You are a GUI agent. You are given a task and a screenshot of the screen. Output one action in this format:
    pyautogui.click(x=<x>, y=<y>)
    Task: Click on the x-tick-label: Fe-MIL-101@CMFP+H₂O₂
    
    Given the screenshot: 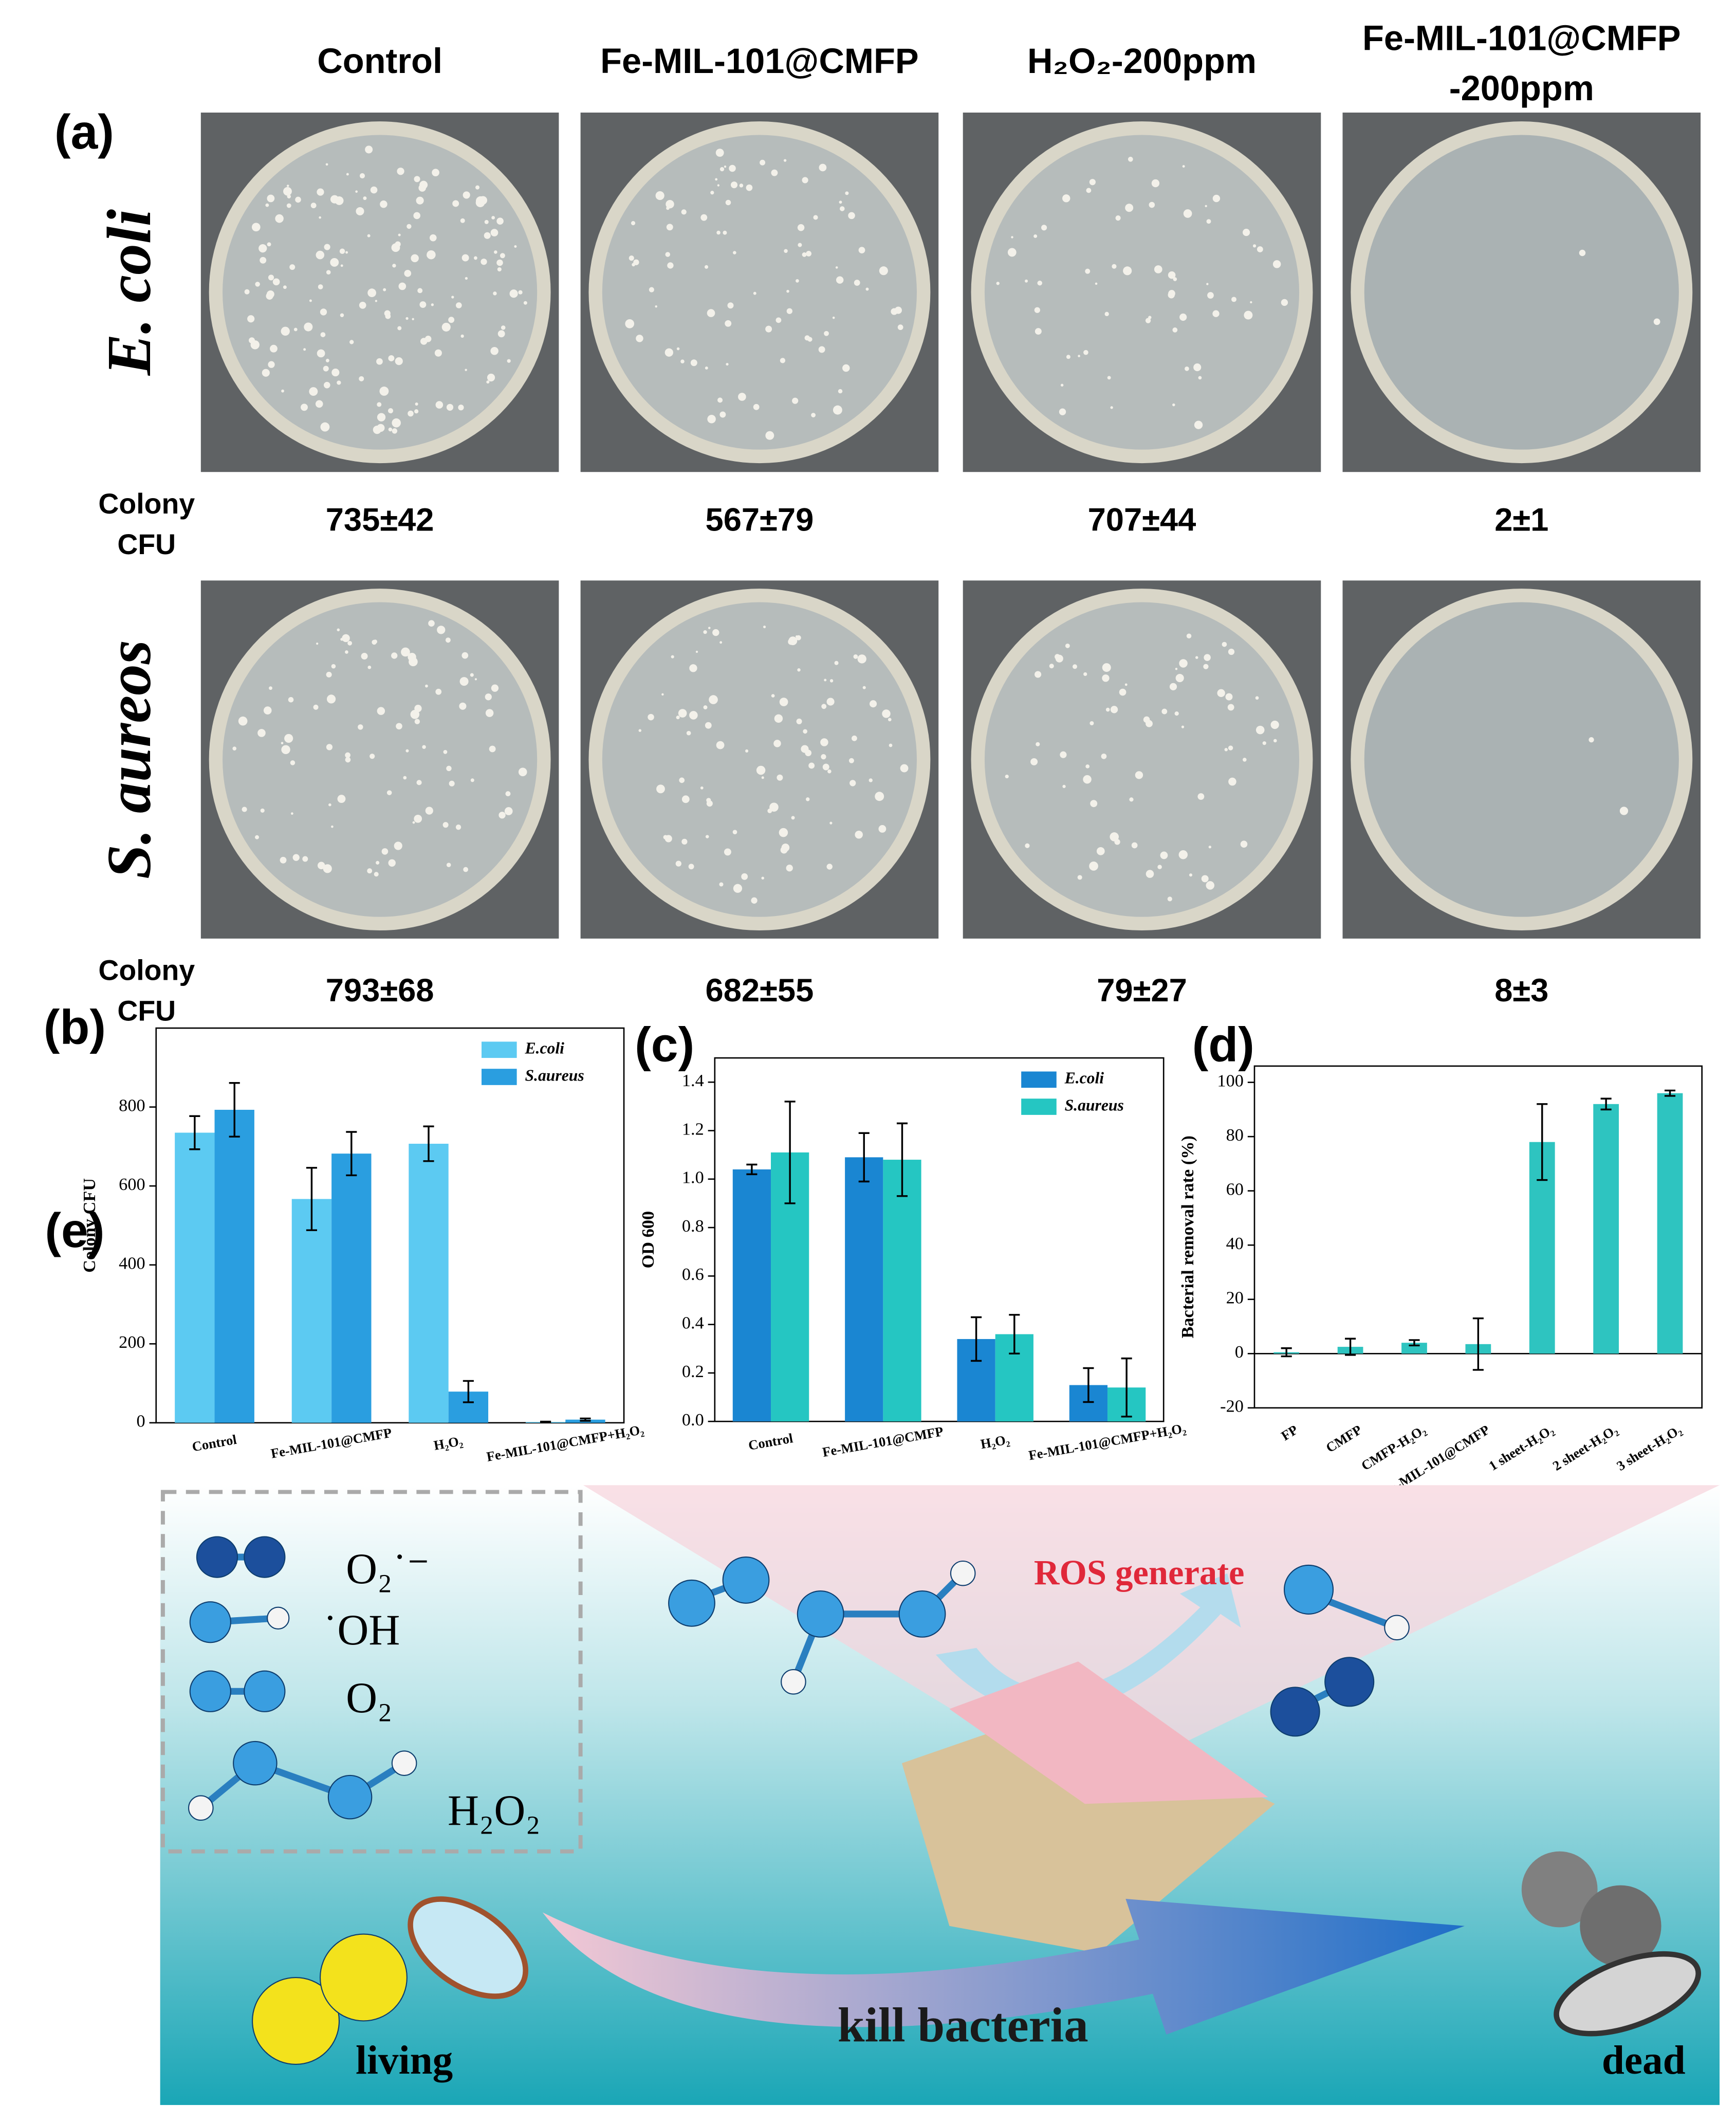 What is the action you would take?
    pyautogui.click(x=565, y=1442)
    